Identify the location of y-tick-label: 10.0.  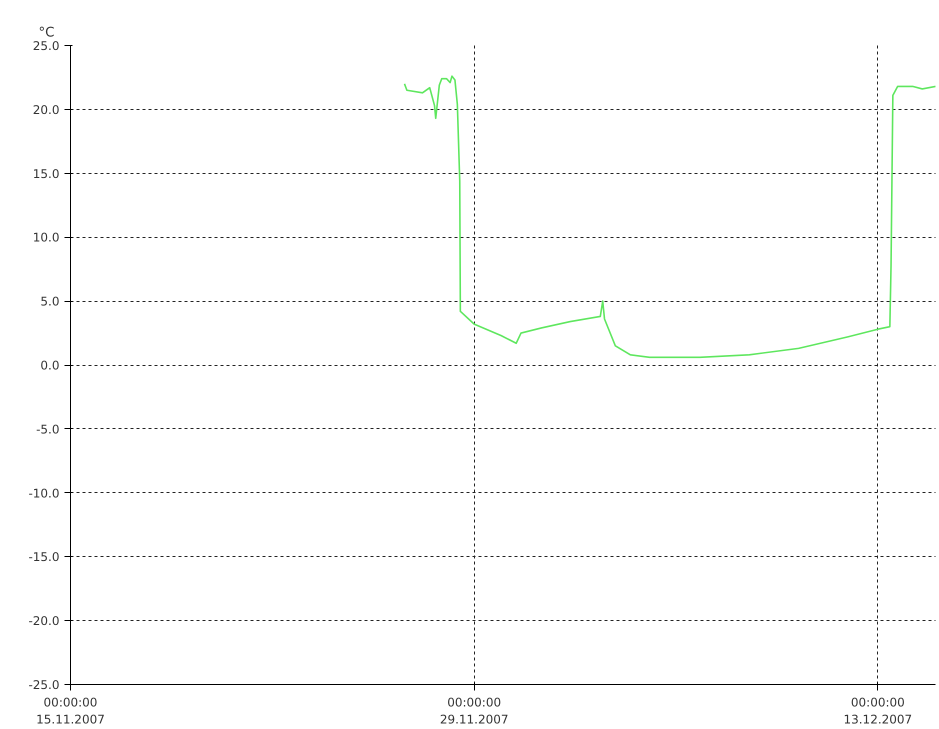
(46, 237).